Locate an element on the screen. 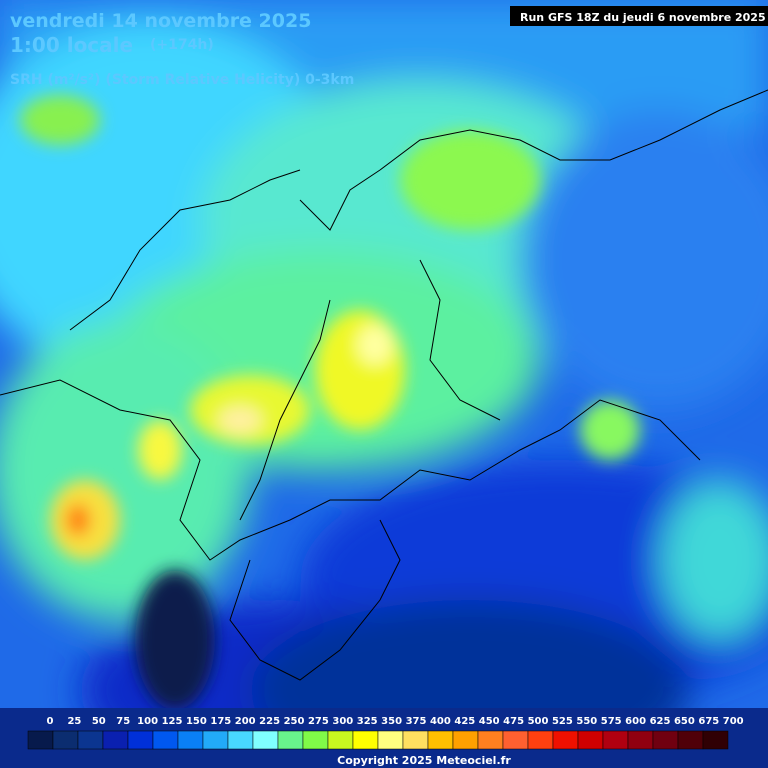  date: vendredi 14 novembre 2025 is located at coordinates (160, 21).